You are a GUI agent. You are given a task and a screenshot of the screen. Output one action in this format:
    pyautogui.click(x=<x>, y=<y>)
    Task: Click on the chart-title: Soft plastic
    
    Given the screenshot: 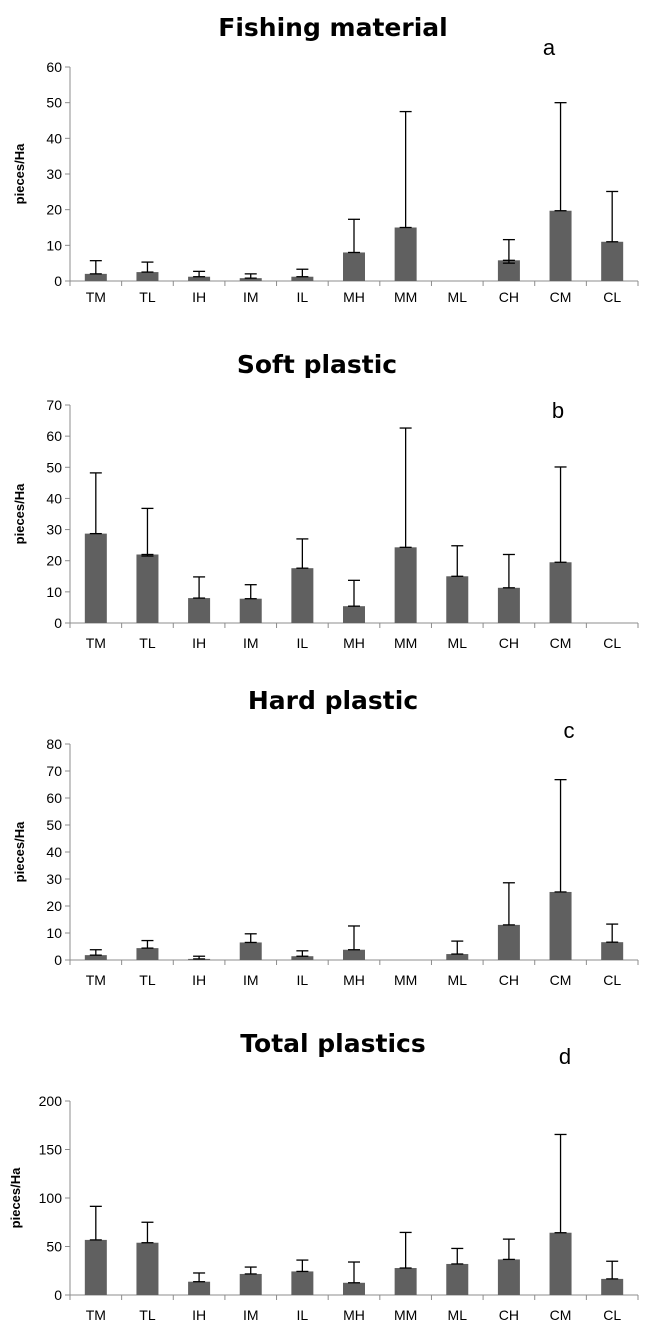 What is the action you would take?
    pyautogui.click(x=317, y=364)
    